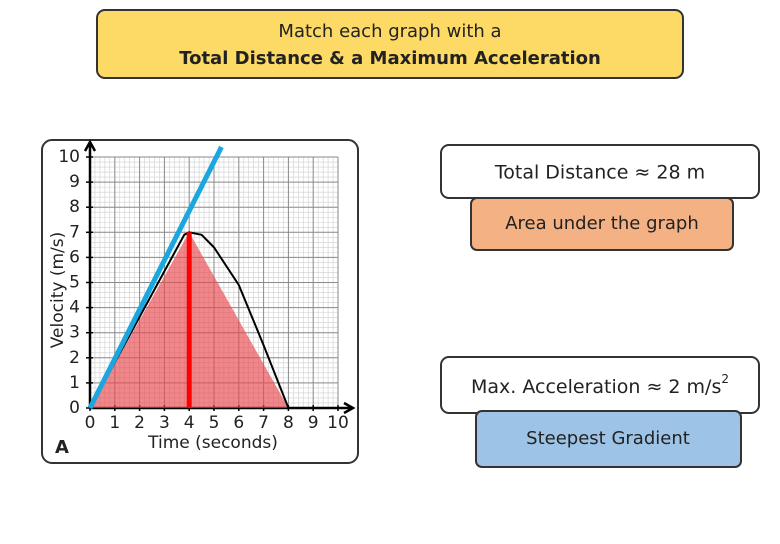 The height and width of the screenshot is (544, 780). I want to click on card-text: Max. Acceleration ≈ 2 m/s2, so click(600, 385).